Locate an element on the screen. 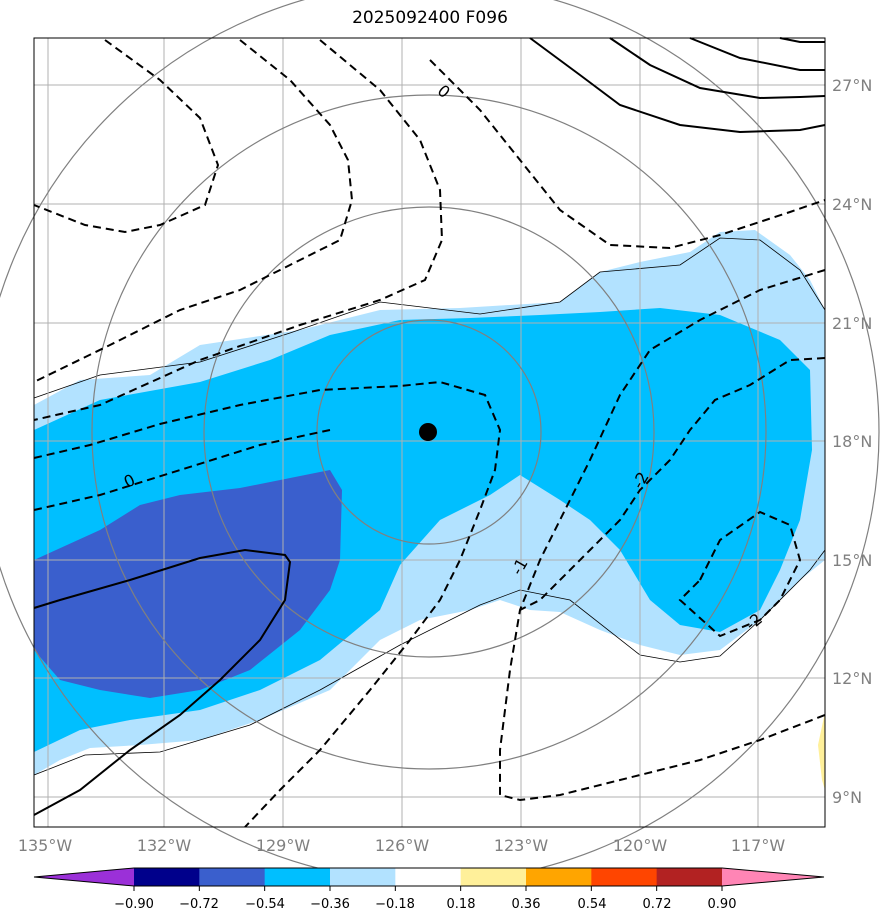 The height and width of the screenshot is (924, 894). lat-label: 18°N is located at coordinates (852, 441).